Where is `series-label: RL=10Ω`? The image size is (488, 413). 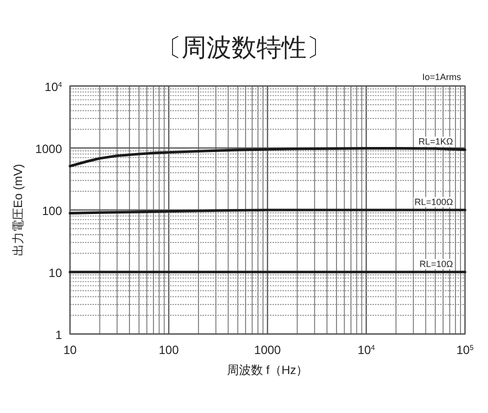
series-label: RL=10Ω is located at coordinates (437, 264).